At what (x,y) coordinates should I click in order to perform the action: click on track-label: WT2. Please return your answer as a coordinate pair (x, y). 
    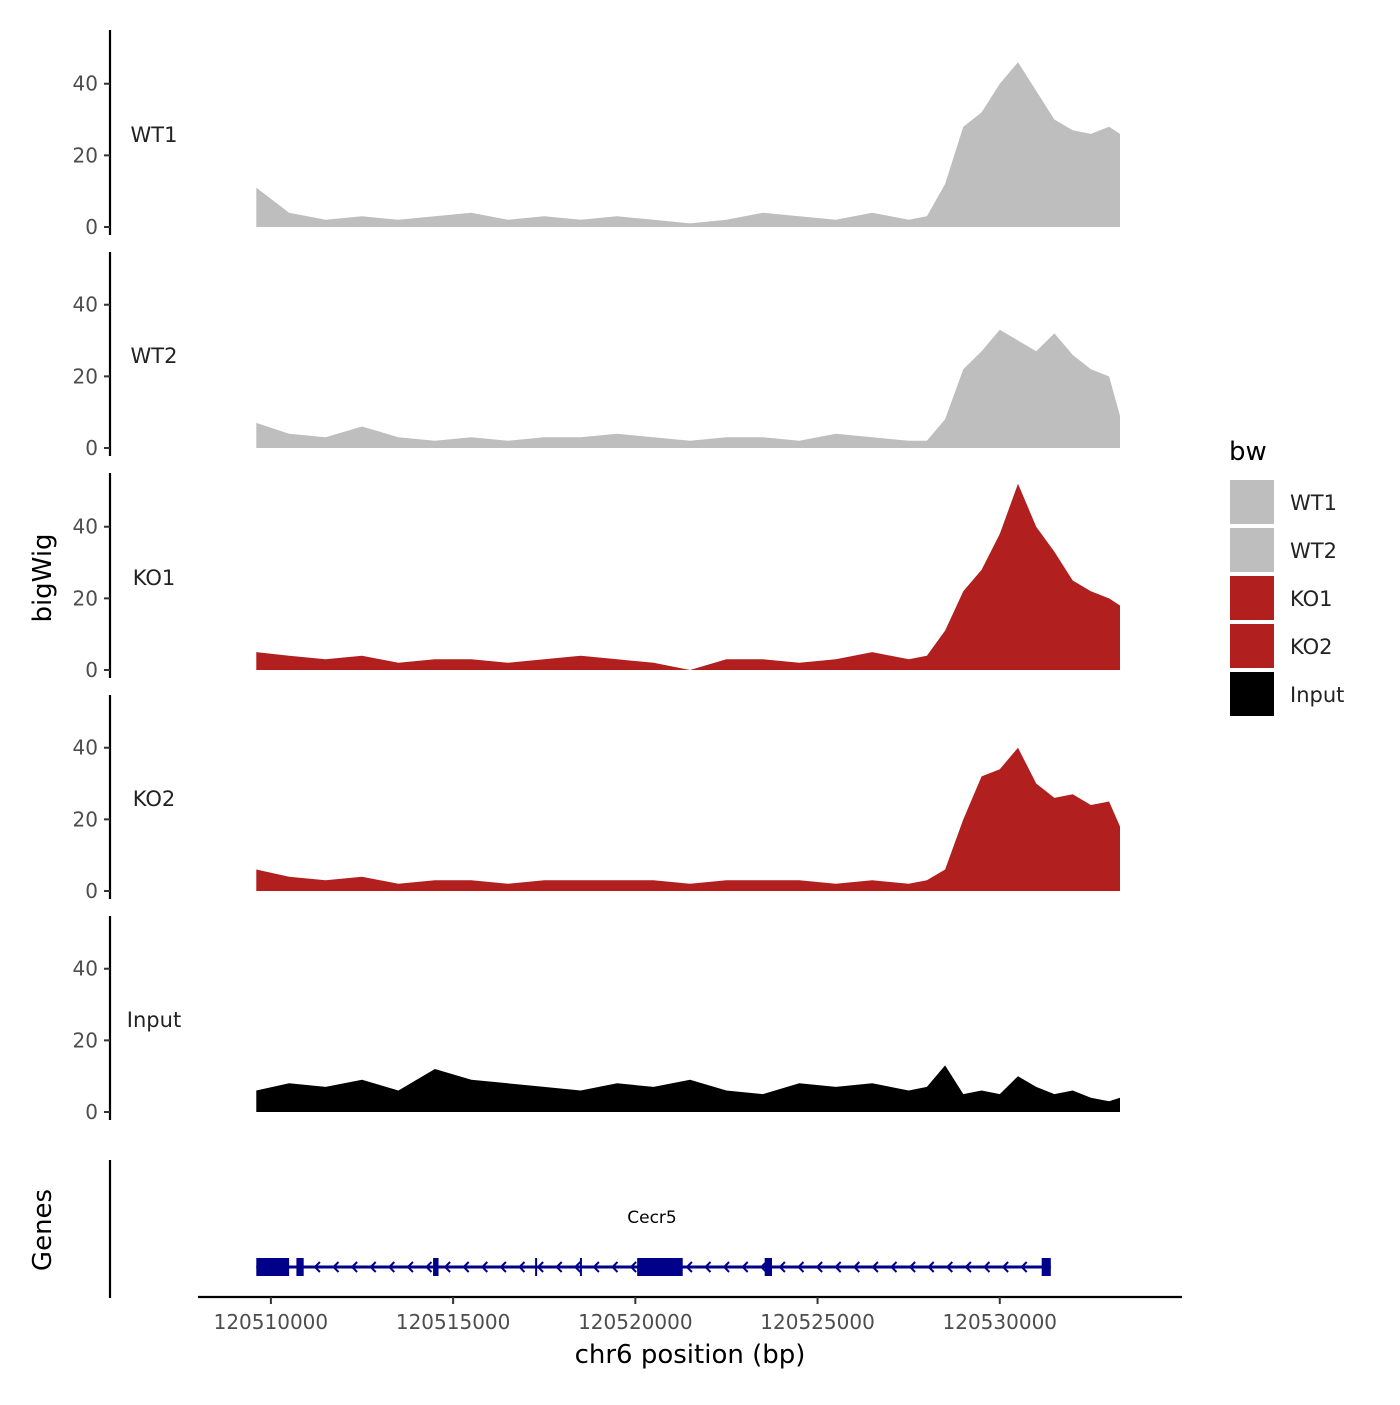
    Looking at the image, I should click on (154, 356).